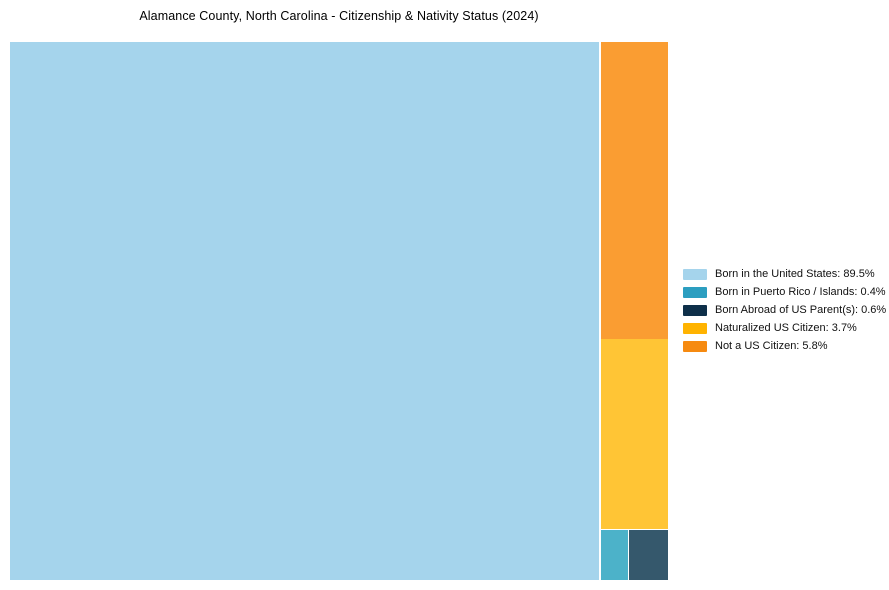 This screenshot has height=590, width=889. What do you see at coordinates (614, 555) in the screenshot?
I see `treemap-rect-puerto-rico` at bounding box center [614, 555].